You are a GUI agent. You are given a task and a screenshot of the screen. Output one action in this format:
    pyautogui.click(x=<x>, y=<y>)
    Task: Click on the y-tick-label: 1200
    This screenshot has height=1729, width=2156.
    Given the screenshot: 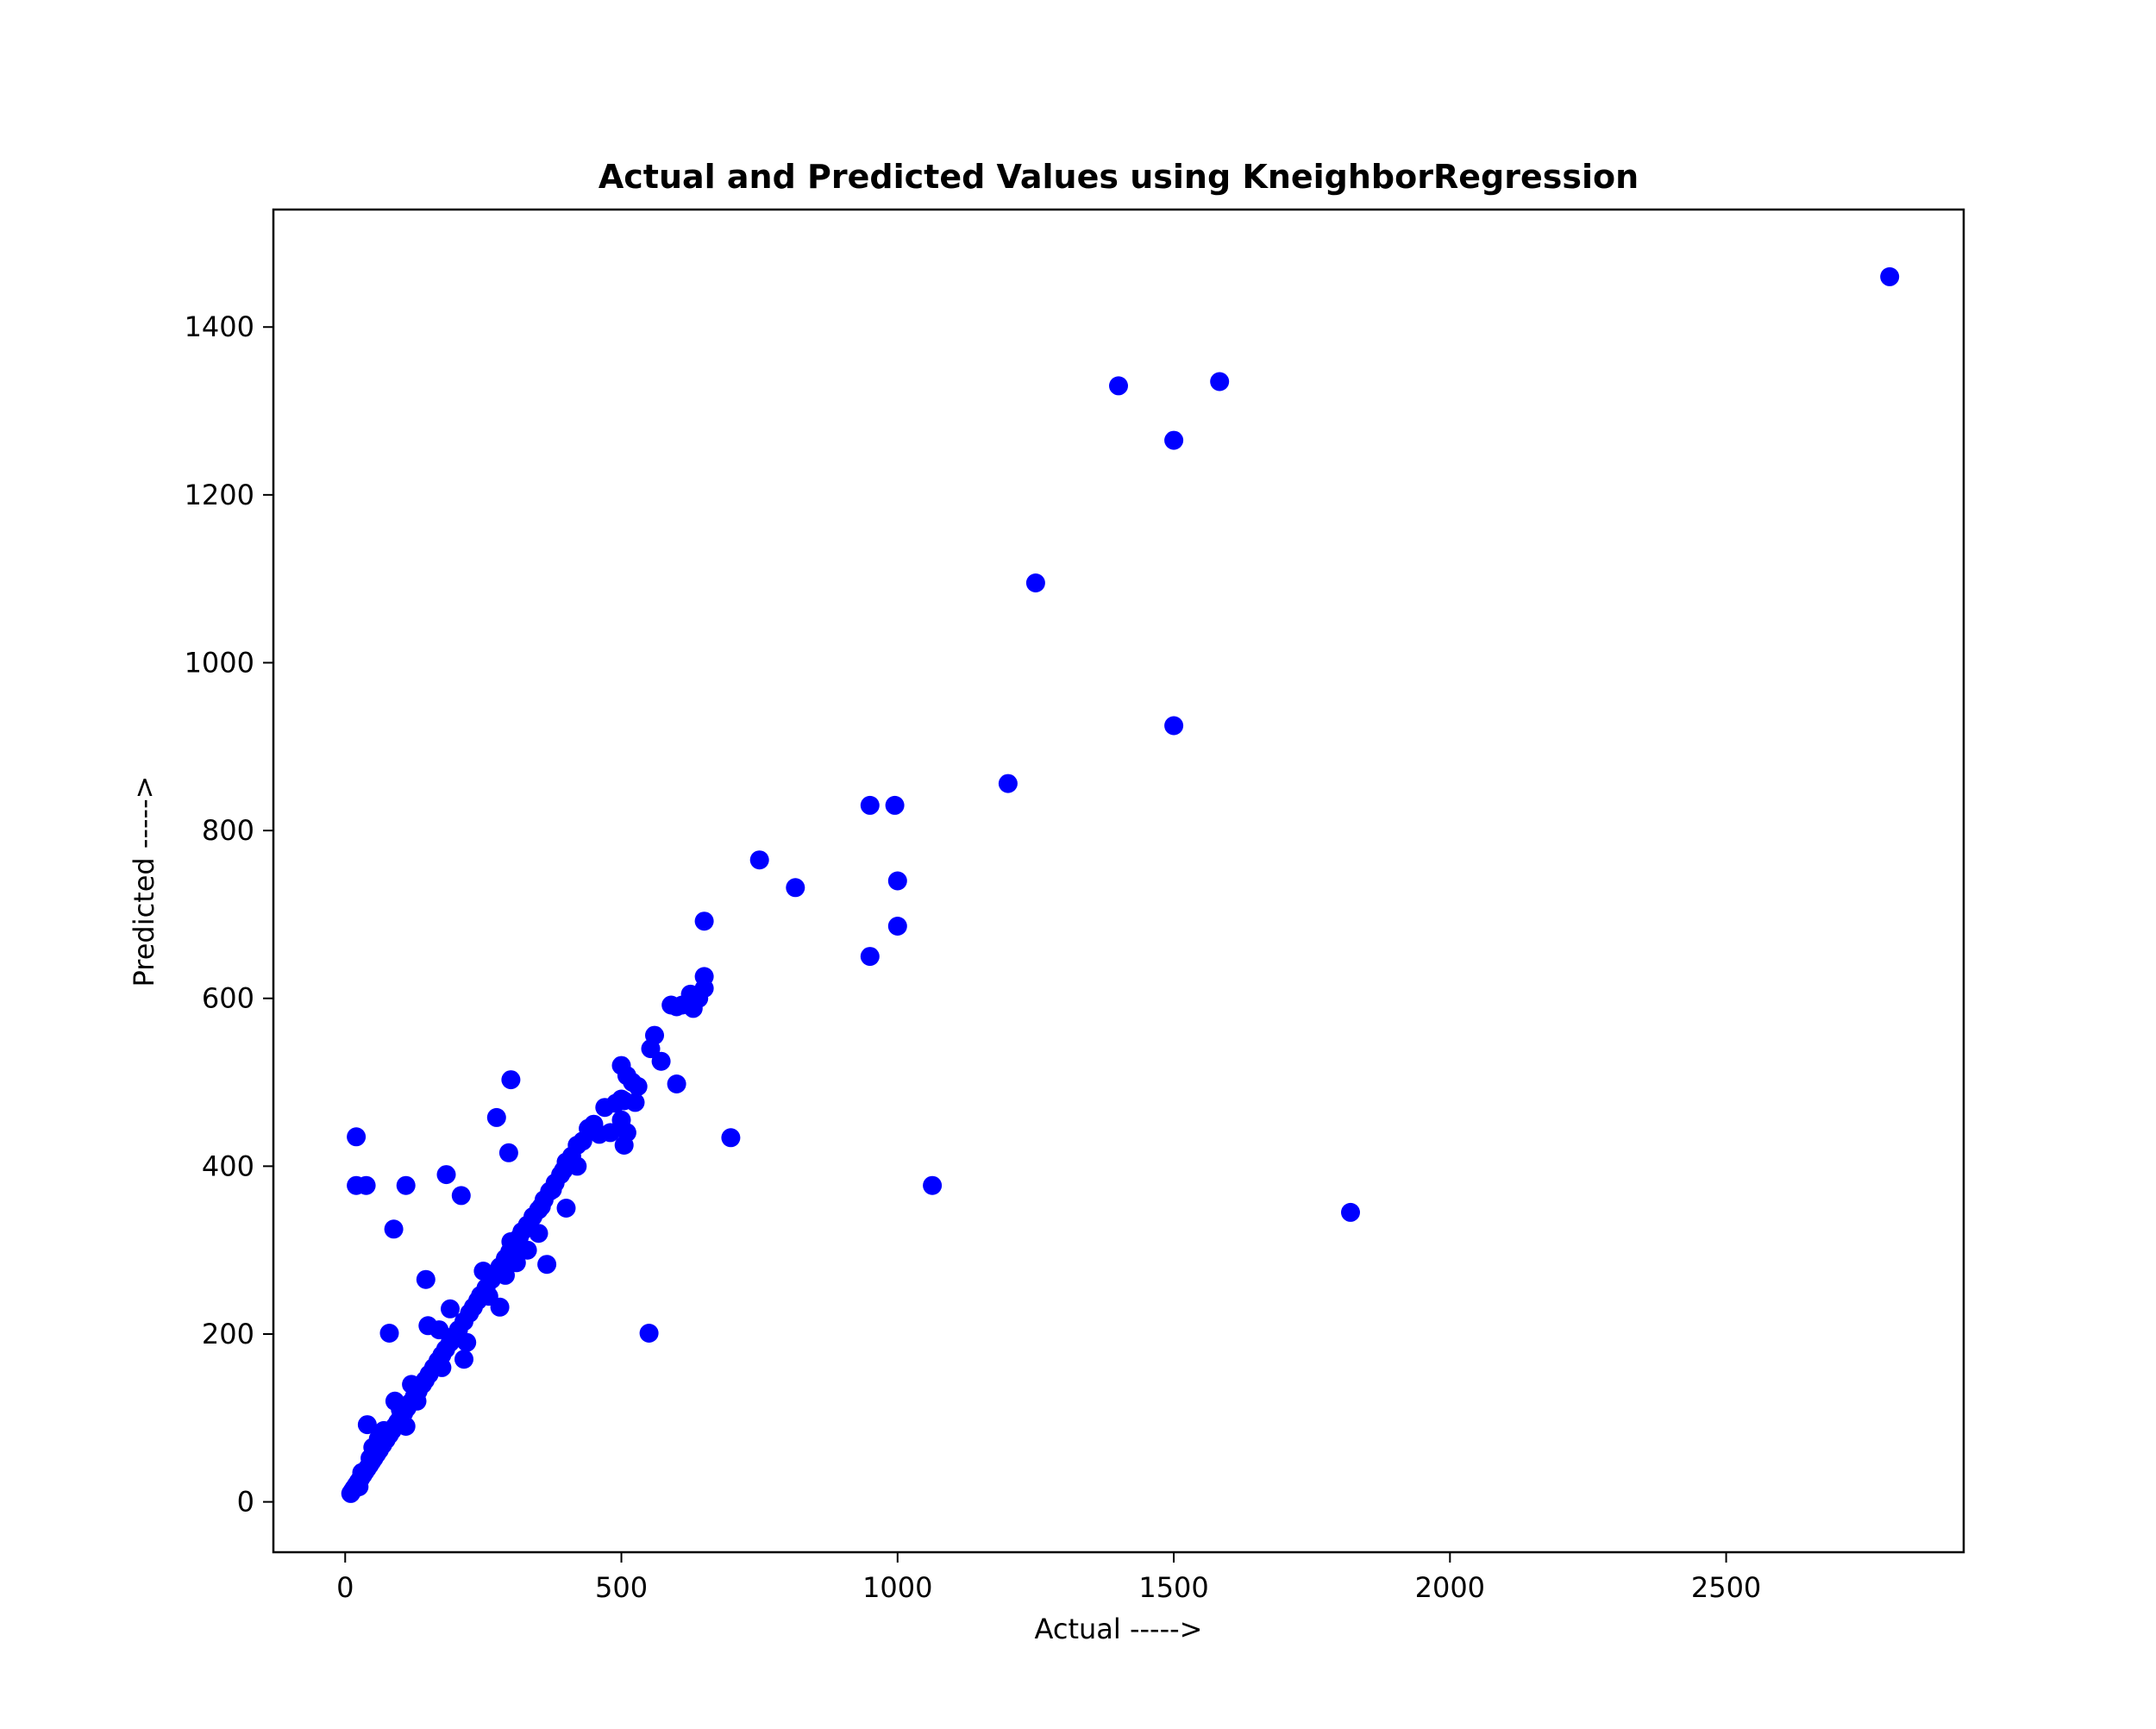 What is the action you would take?
    pyautogui.click(x=219, y=495)
    